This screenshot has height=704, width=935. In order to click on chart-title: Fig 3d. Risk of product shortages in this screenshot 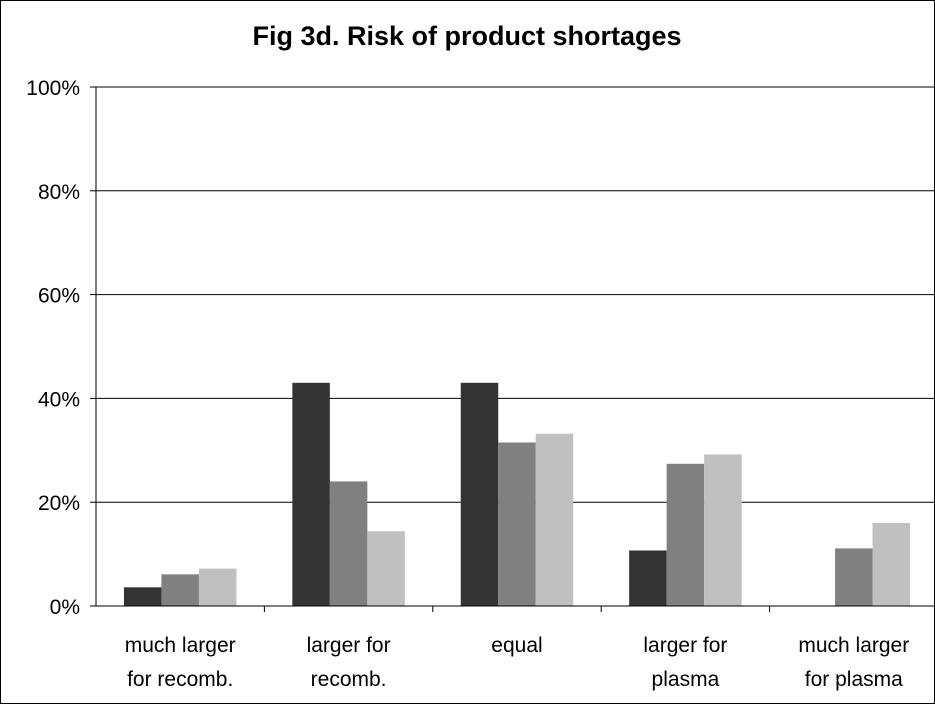, I will do `click(466, 36)`.